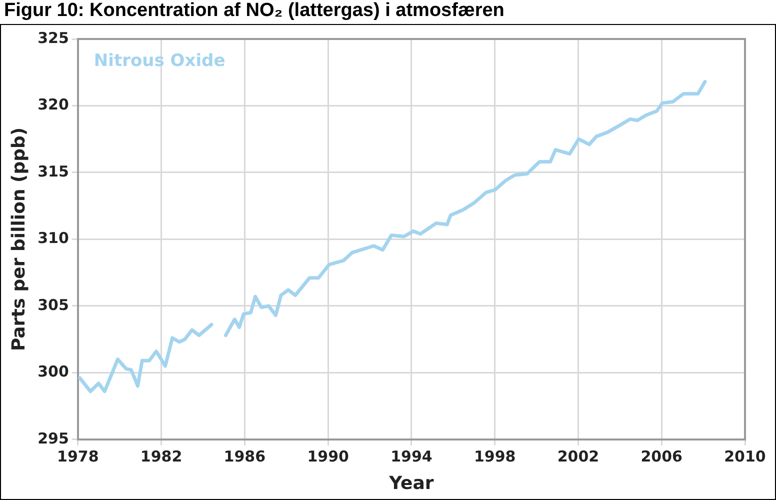  What do you see at coordinates (19, 239) in the screenshot?
I see `y-axis-title: Parts per billion (ppb)` at bounding box center [19, 239].